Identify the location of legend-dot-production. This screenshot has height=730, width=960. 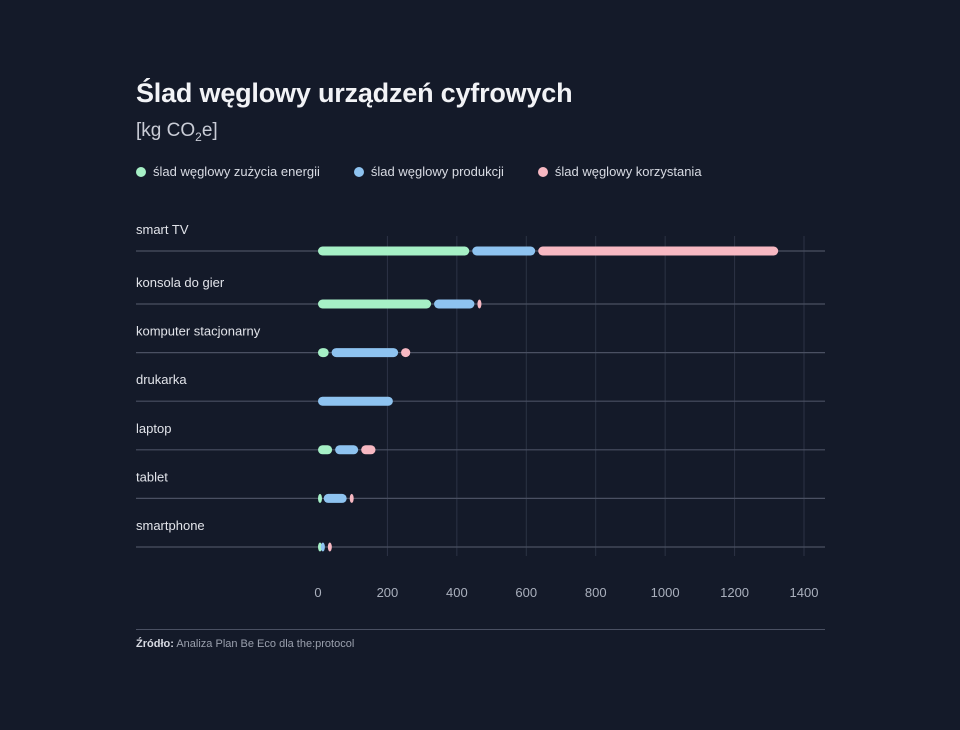
(358, 171).